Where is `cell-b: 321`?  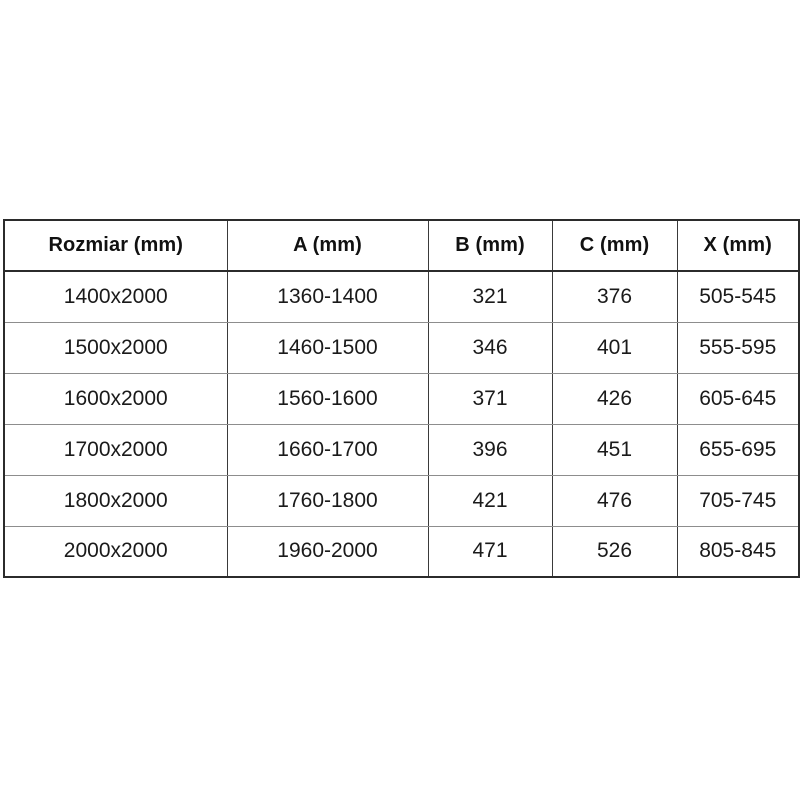 cell-b: 321 is located at coordinates (490, 297).